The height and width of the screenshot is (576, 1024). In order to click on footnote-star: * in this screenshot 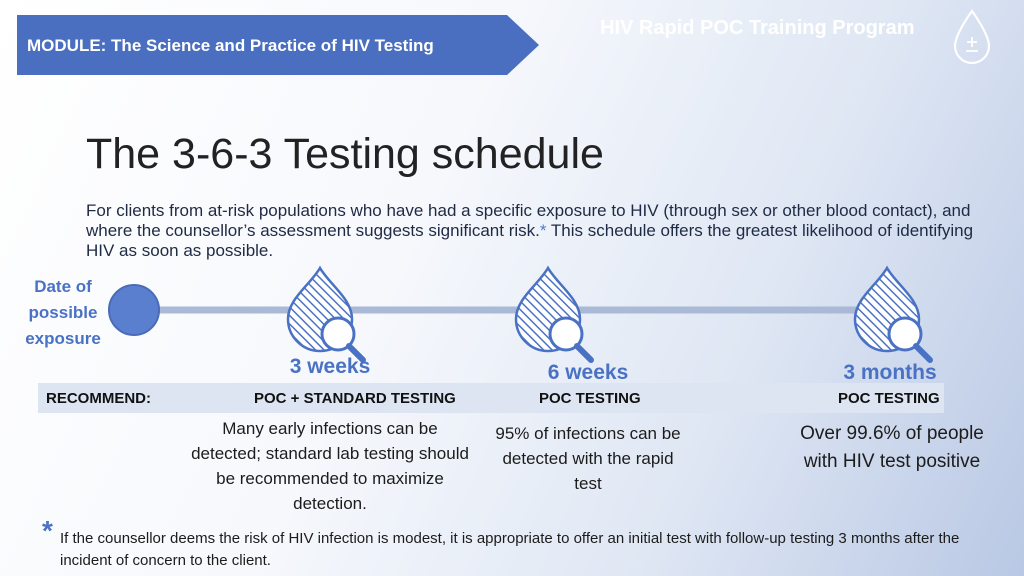, I will do `click(47, 530)`.